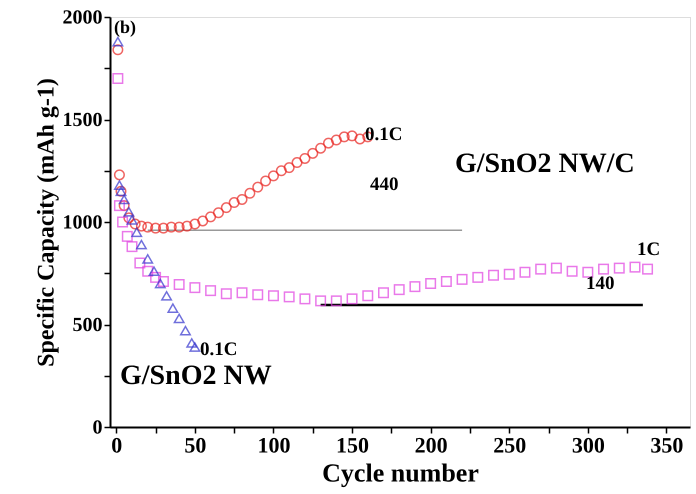 This screenshot has height=494, width=696. I want to click on y-tick-label: 500, so click(87, 325).